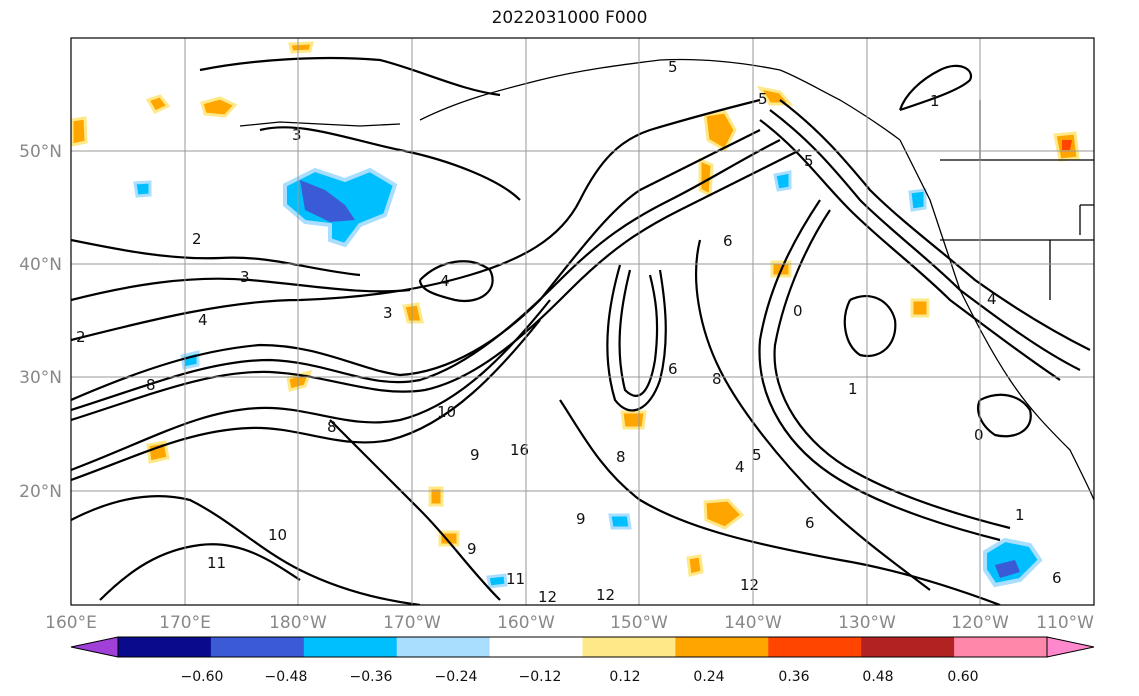 This screenshot has height=696, width=1139. I want to click on lat-tick-label: 20°N, so click(40, 492).